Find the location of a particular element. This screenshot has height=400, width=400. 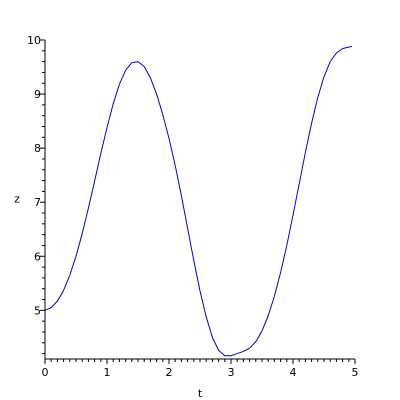

x-tick-label: 1 is located at coordinates (107, 372).